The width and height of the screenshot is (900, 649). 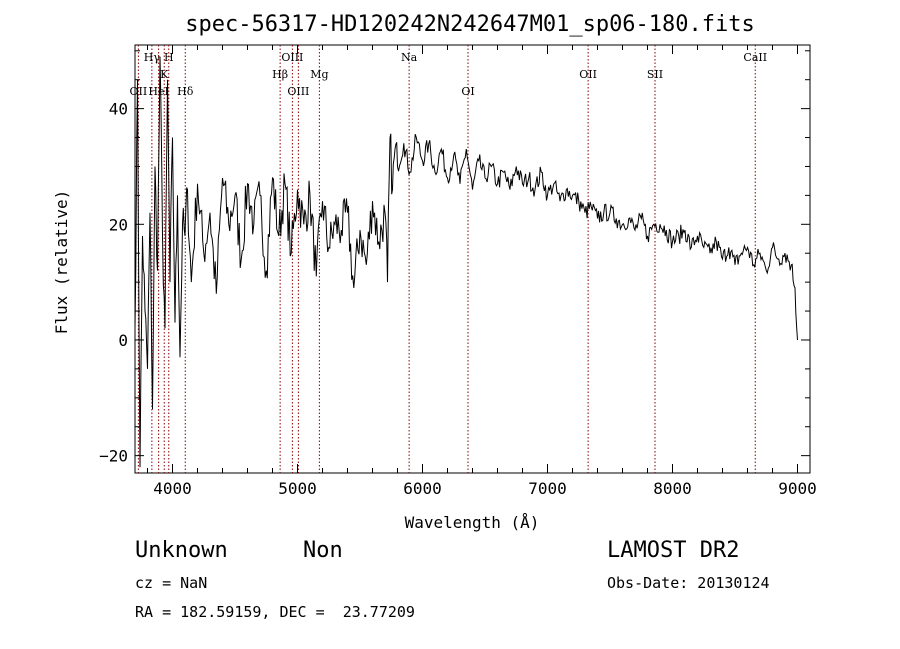 What do you see at coordinates (409, 57) in the screenshot?
I see `line-label-10: Na` at bounding box center [409, 57].